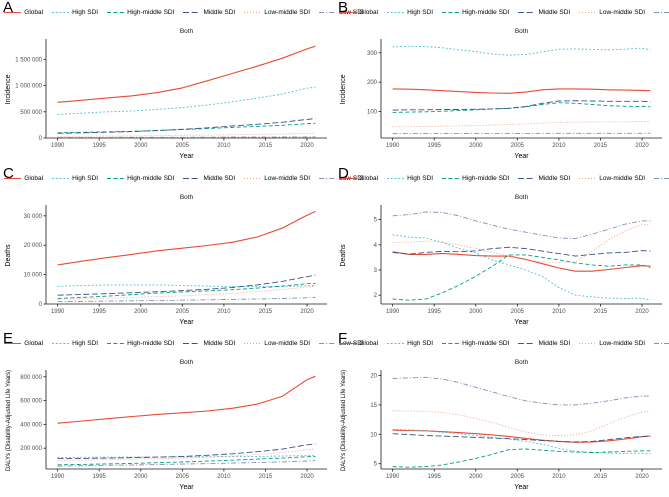 The height and width of the screenshot is (497, 669). What do you see at coordinates (344, 420) in the screenshot?
I see `y-axis-label: DALYs (Disability-Adjusted Life Years)` at bounding box center [344, 420].